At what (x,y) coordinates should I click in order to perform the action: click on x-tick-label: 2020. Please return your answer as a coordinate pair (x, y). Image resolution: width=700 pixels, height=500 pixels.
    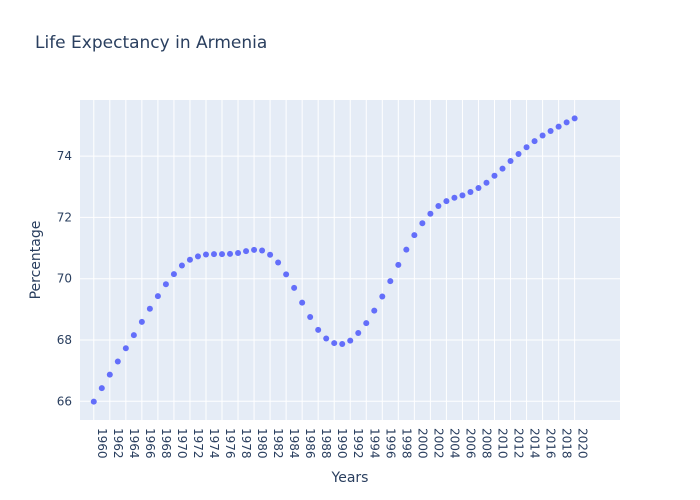
    Looking at the image, I should click on (583, 443).